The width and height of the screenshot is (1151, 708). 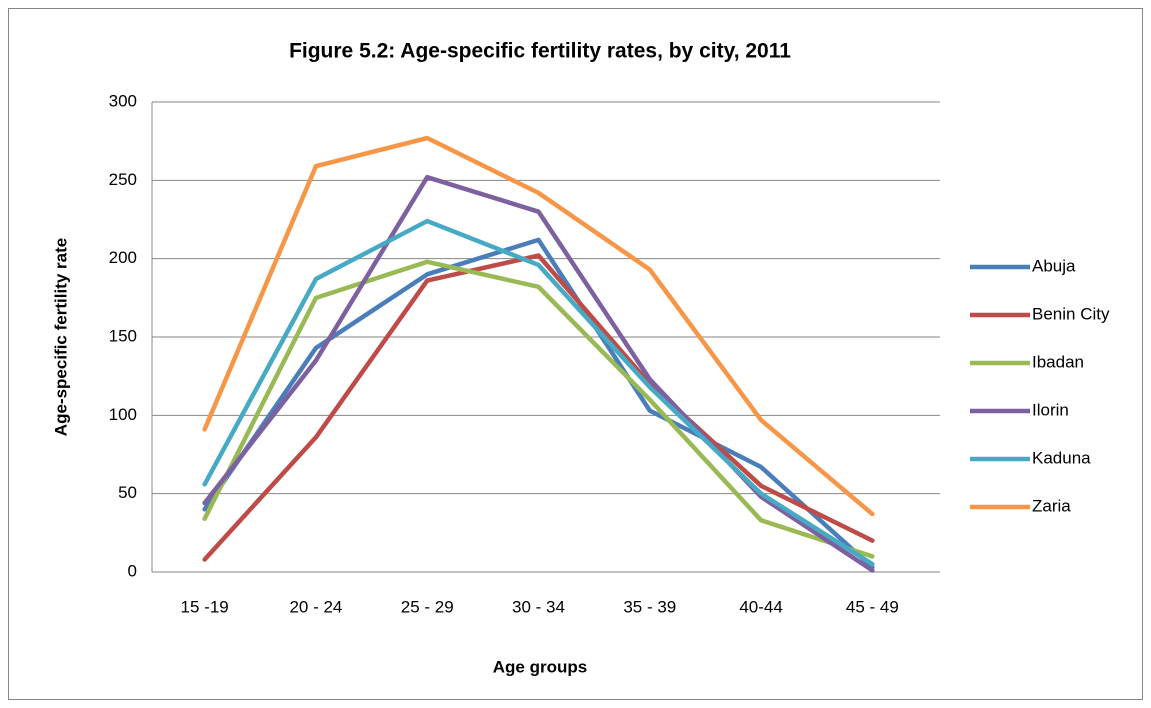 I want to click on y-tick-label: 100, so click(x=123, y=414).